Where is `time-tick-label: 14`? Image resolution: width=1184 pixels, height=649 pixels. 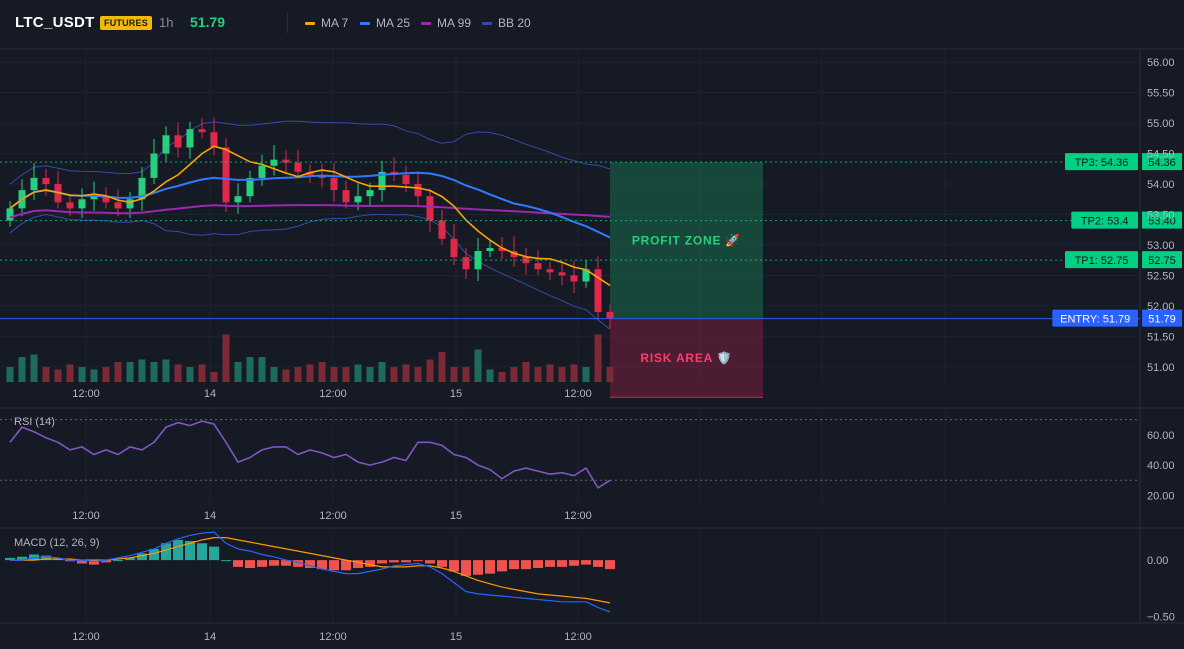 time-tick-label: 14 is located at coordinates (210, 516).